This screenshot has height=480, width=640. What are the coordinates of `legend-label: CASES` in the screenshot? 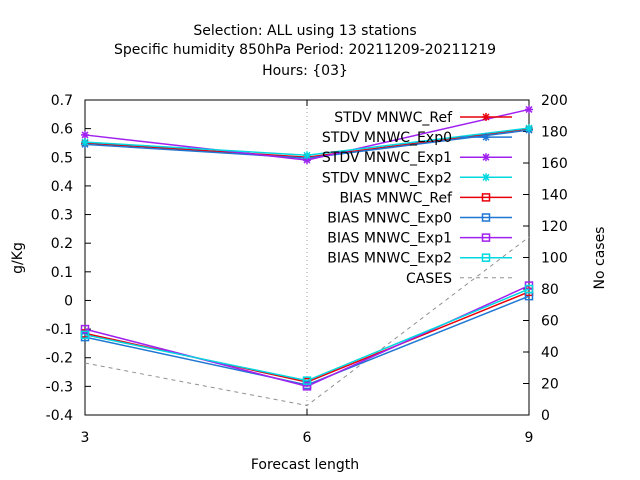 It's located at (429, 279).